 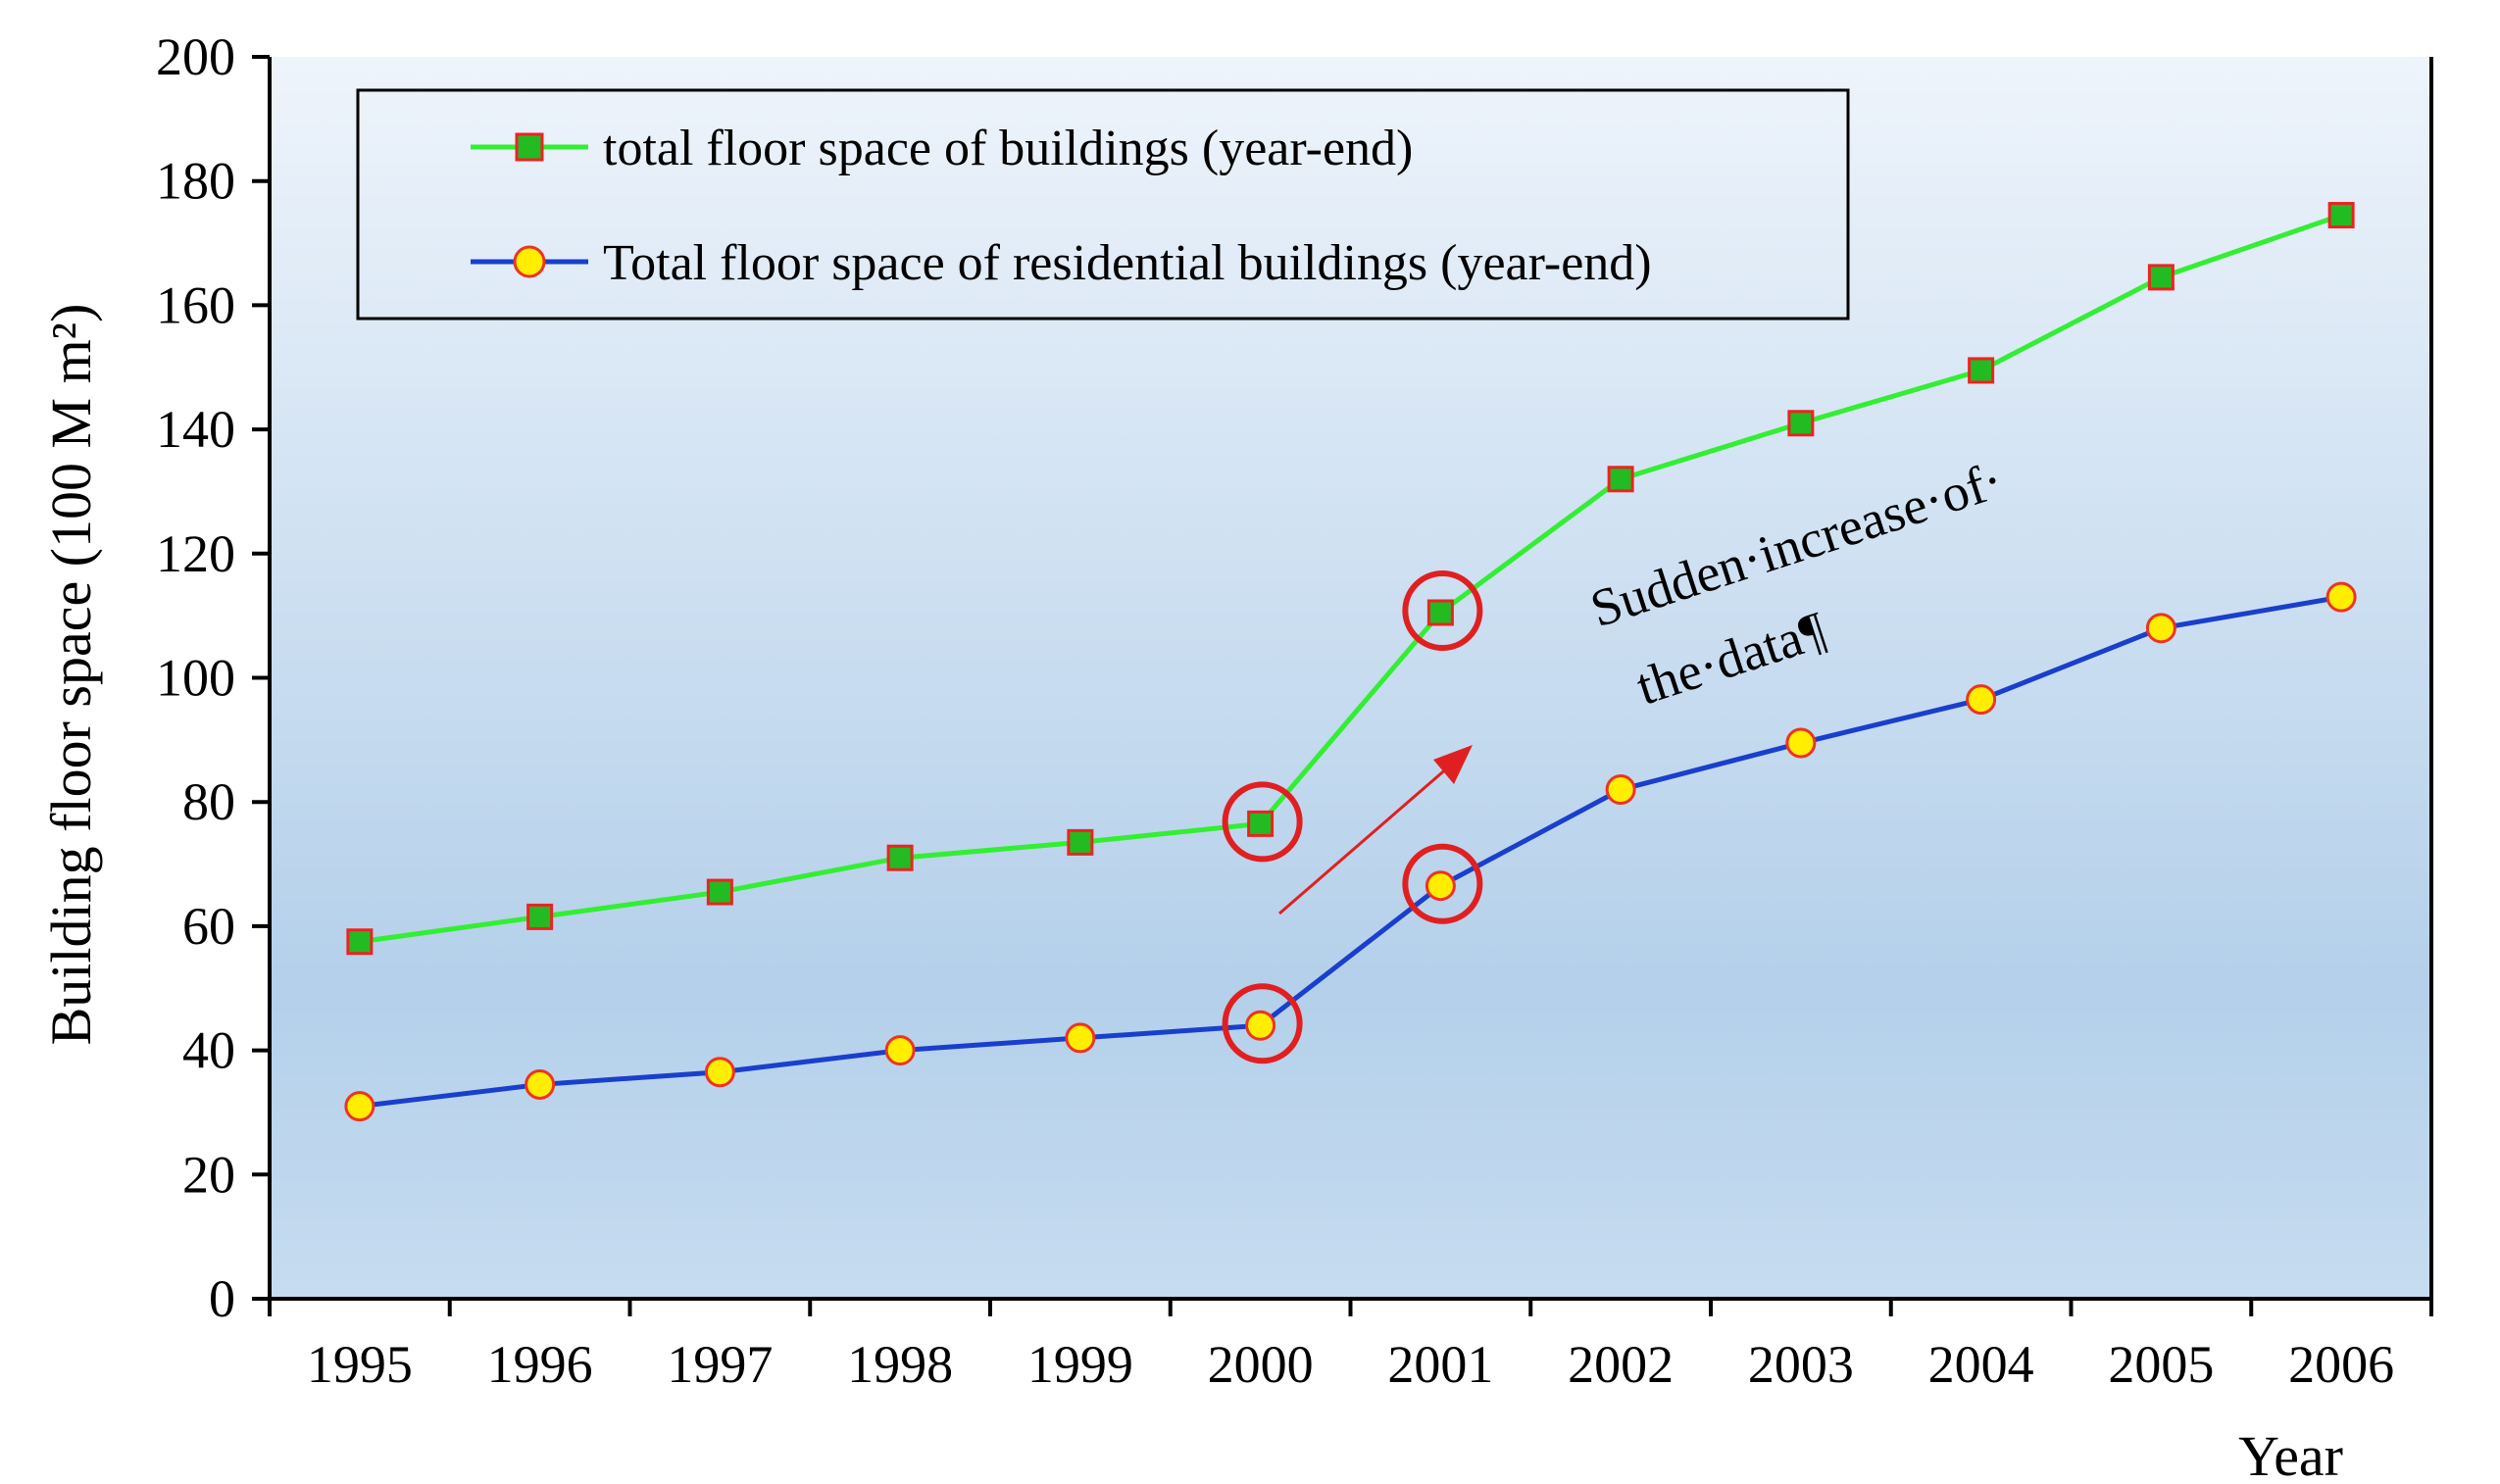 What do you see at coordinates (208, 801) in the screenshot?
I see `y-tick-label: 80` at bounding box center [208, 801].